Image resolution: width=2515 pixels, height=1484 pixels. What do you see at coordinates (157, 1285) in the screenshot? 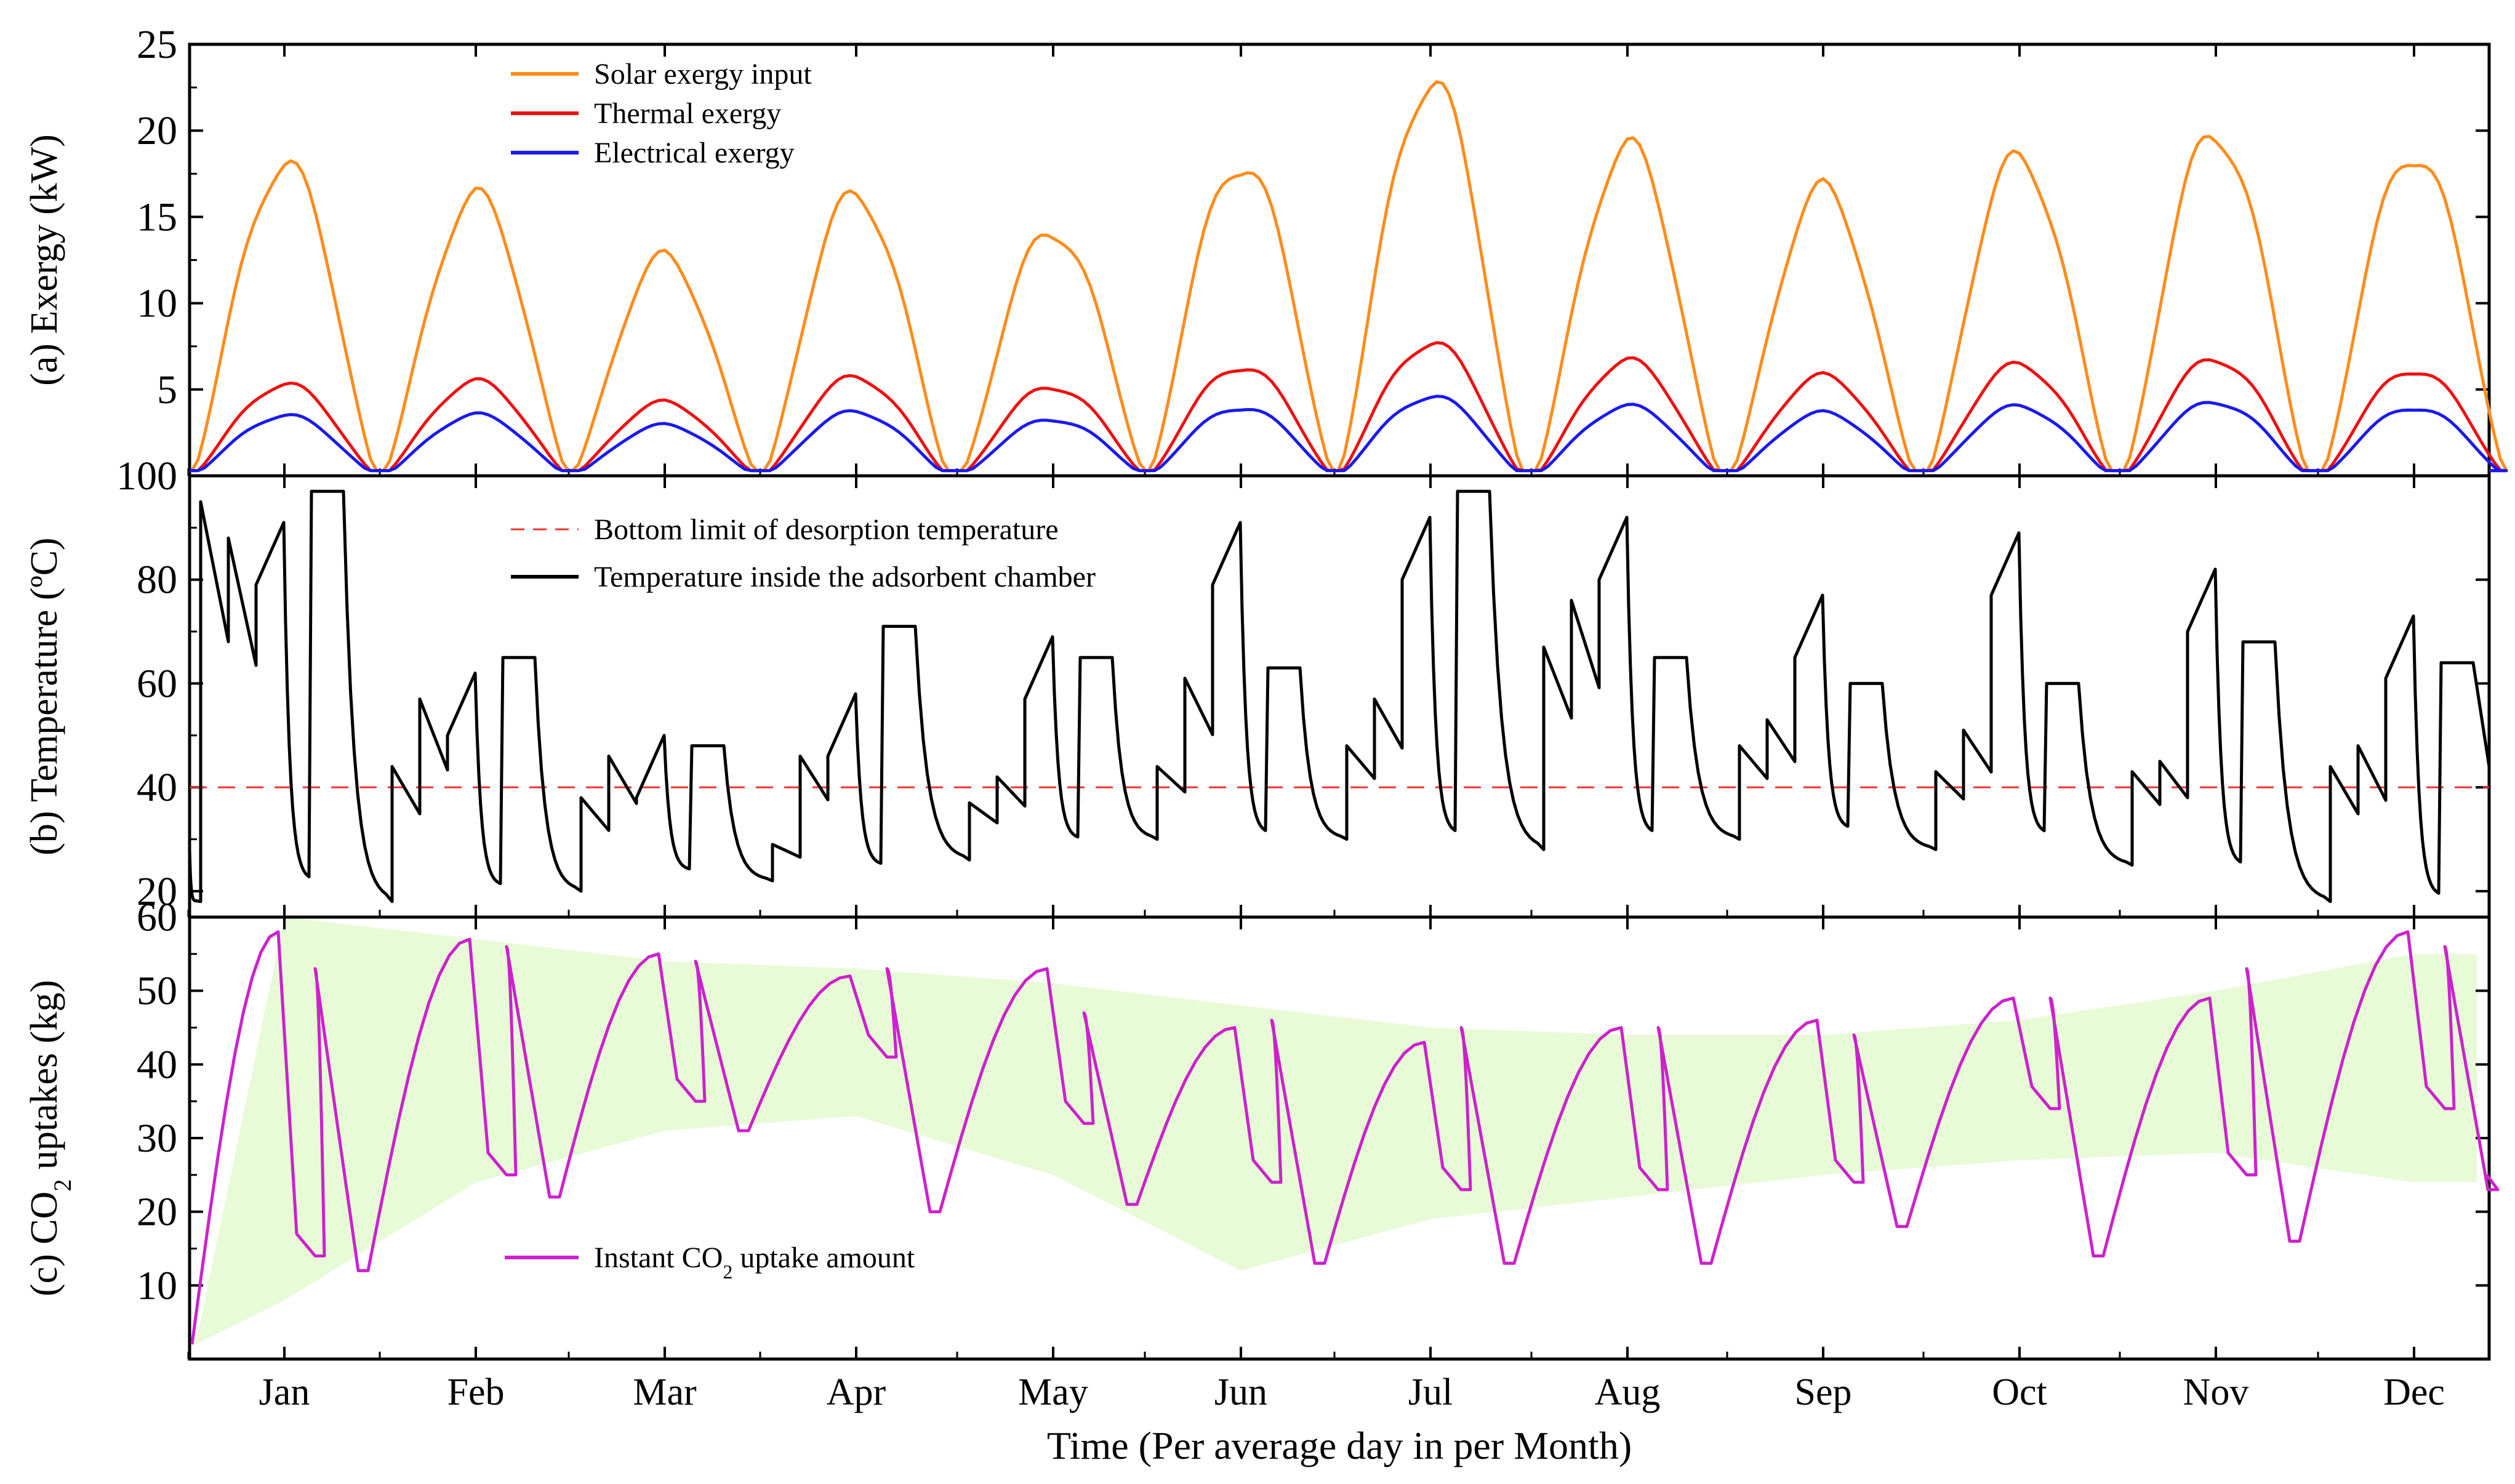
I see `co2-ytick-label: 10` at bounding box center [157, 1285].